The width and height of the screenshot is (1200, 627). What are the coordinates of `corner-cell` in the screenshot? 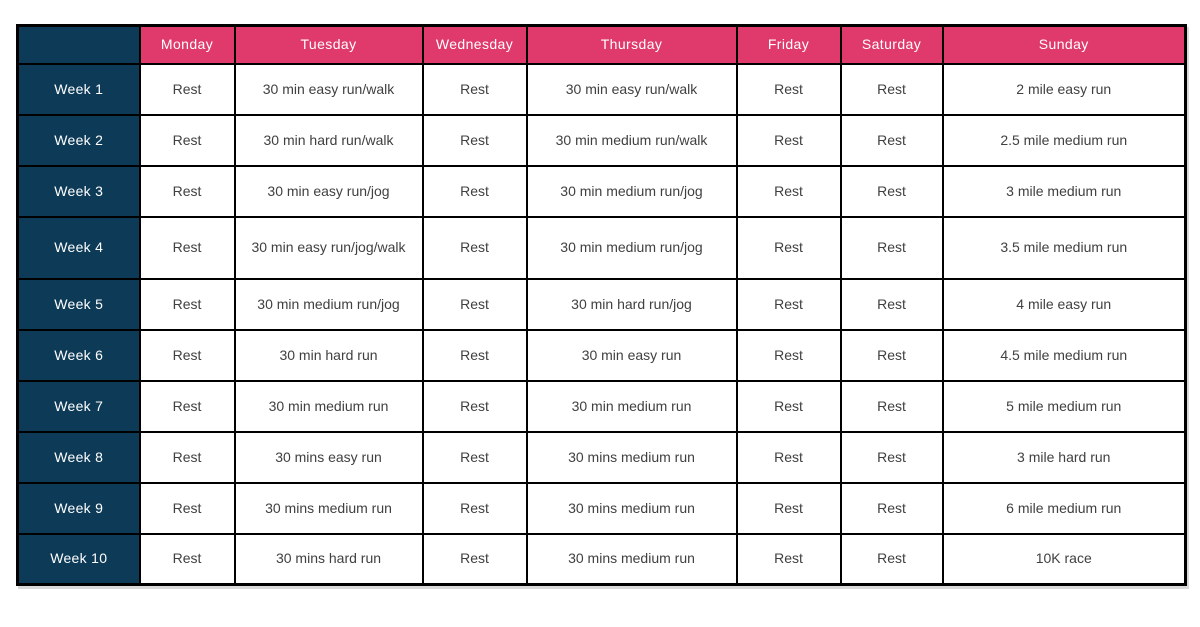 It's located at (78, 44).